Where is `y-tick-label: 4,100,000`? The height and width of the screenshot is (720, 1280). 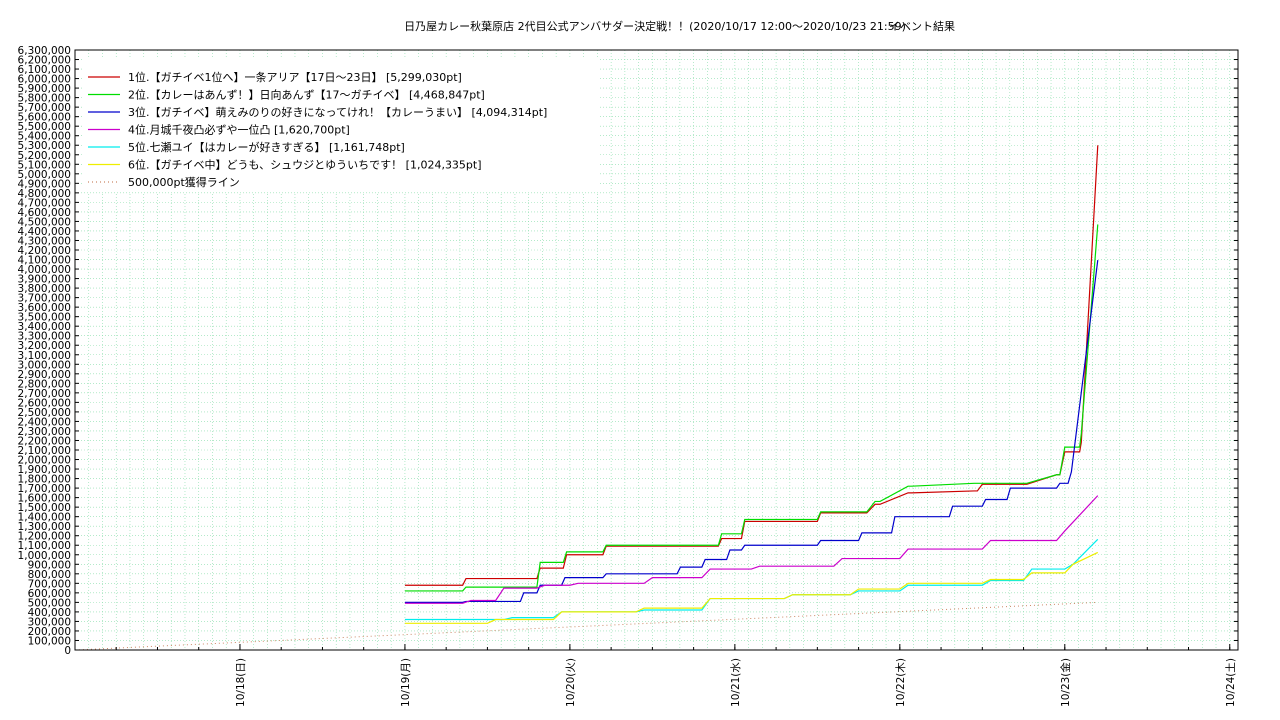
y-tick-label: 4,100,000 is located at coordinates (44, 261).